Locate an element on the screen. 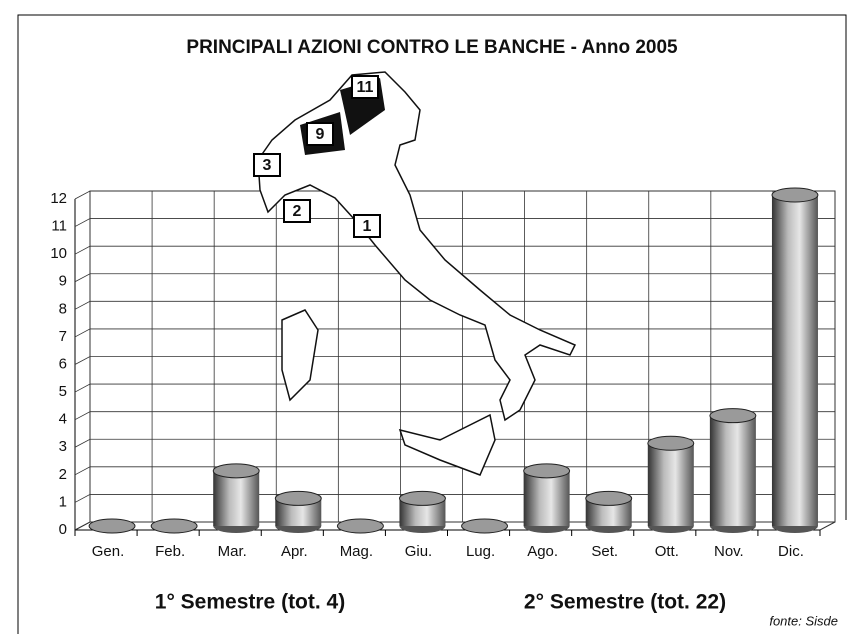 This screenshot has height=634, width=859. y-tick-label: 10 is located at coordinates (58, 253).